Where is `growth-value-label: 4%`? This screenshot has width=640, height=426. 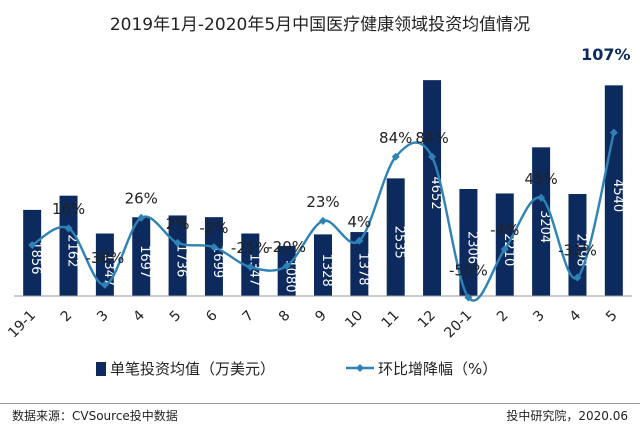
growth-value-label: 4% is located at coordinates (359, 222).